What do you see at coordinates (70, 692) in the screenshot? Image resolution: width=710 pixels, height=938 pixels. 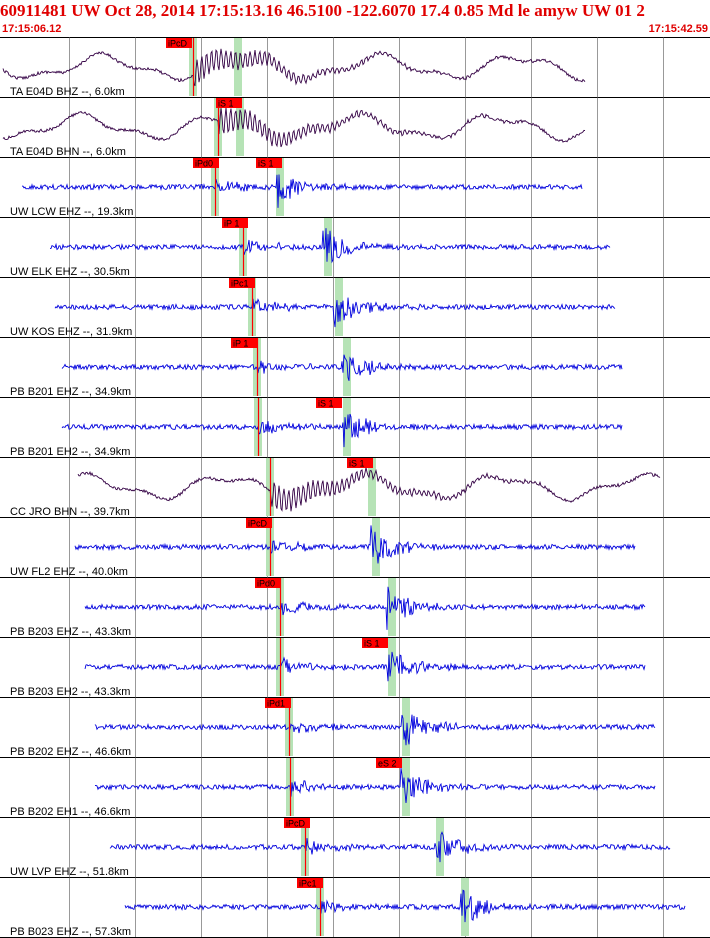 I see `channel-label: PB B203 EH2 --, 43.3km` at bounding box center [70, 692].